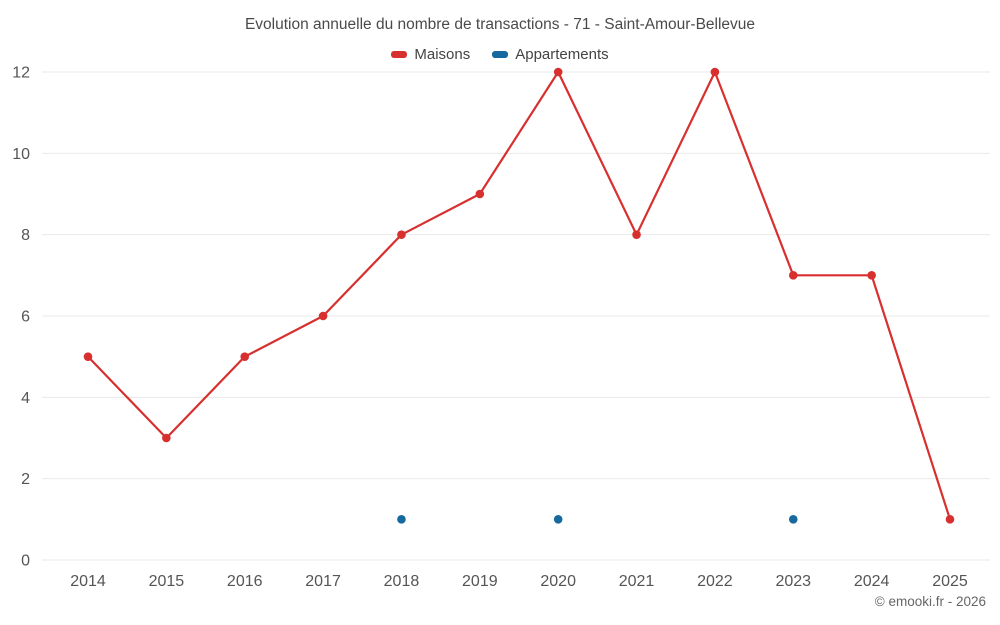  I want to click on svg-text: 2022, so click(715, 581).